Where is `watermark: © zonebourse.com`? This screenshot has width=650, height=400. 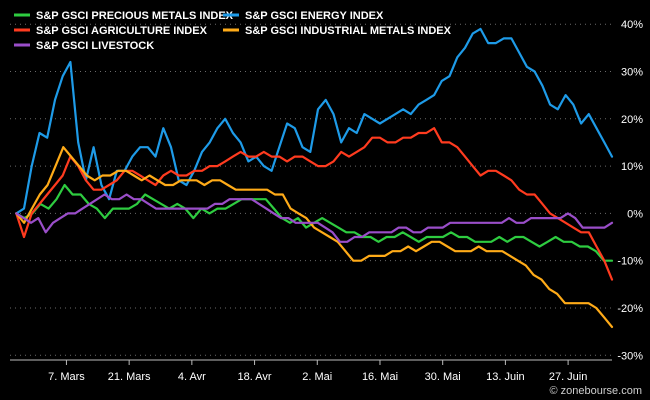 watermark: © zonebourse.com is located at coordinates (596, 391).